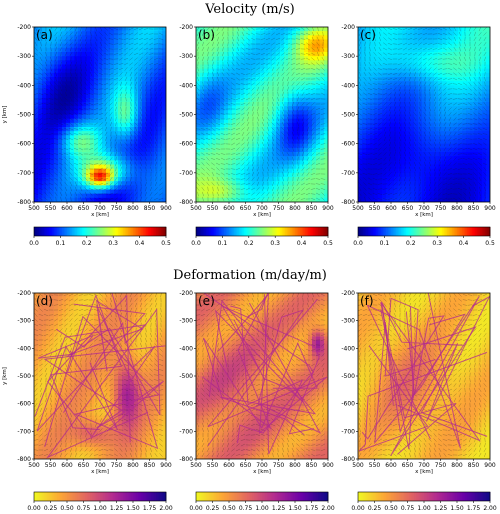  I want to click on y-tick-label: -500, so click(24, 115).